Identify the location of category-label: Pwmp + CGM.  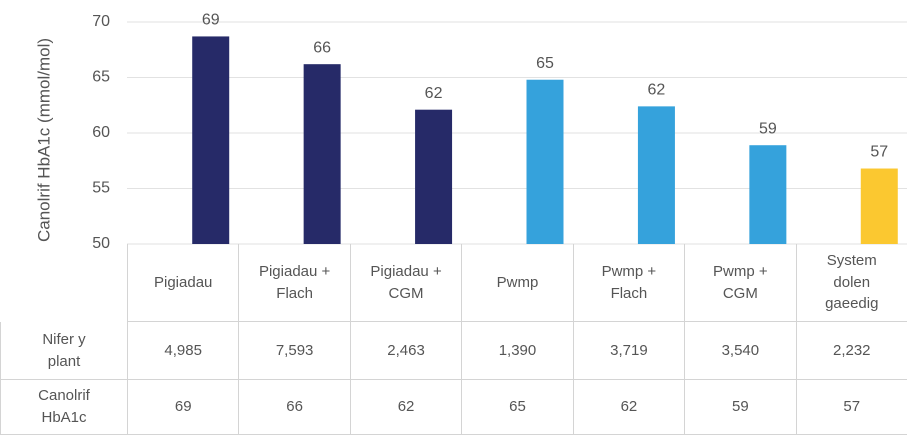
(740, 283).